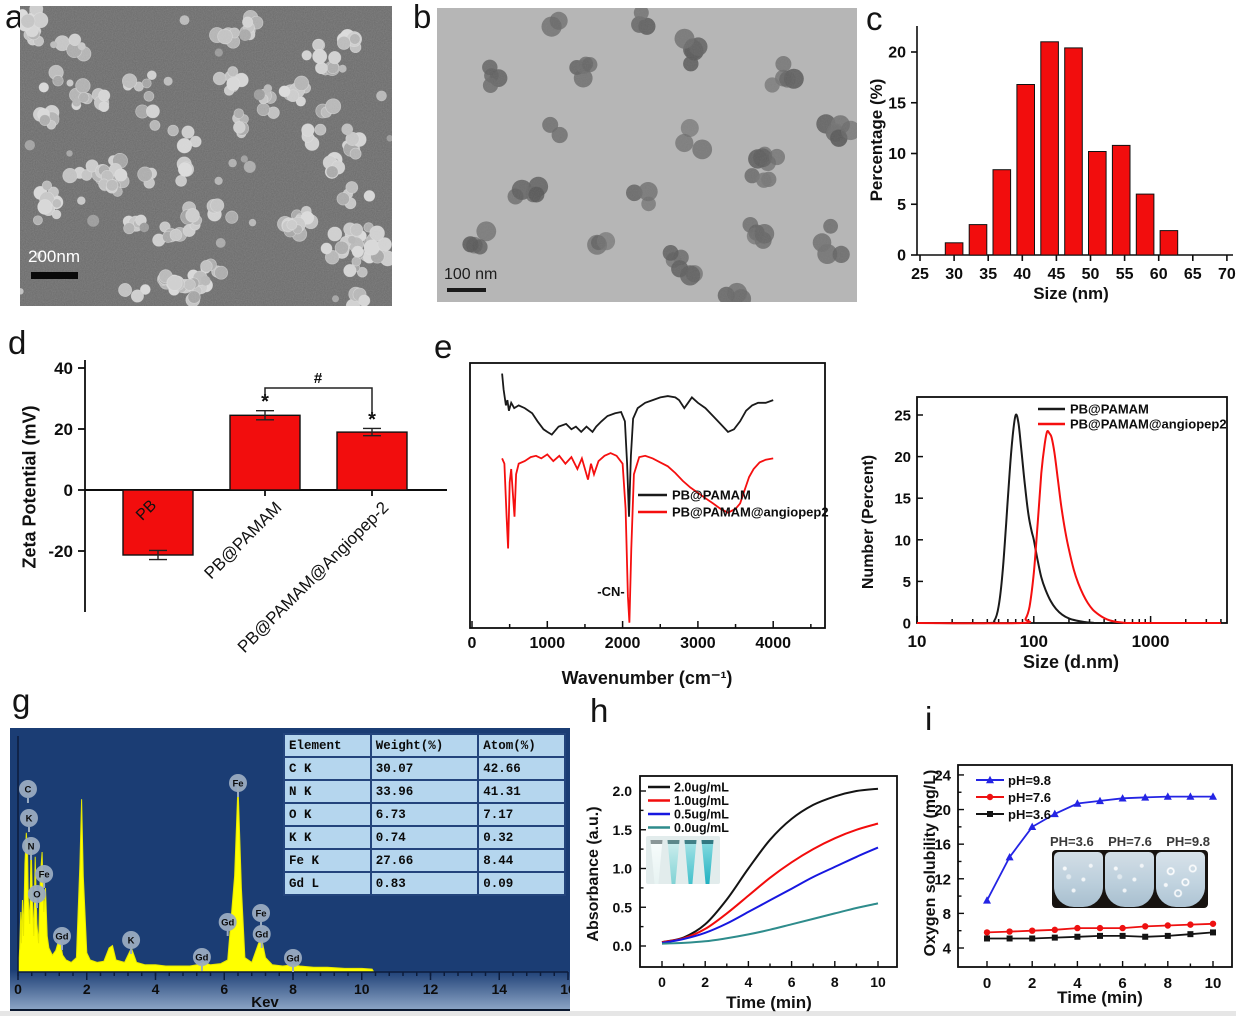 The image size is (1236, 1016). What do you see at coordinates (521, 768) in the screenshot?
I see `eds-table-cell: 42.66` at bounding box center [521, 768].